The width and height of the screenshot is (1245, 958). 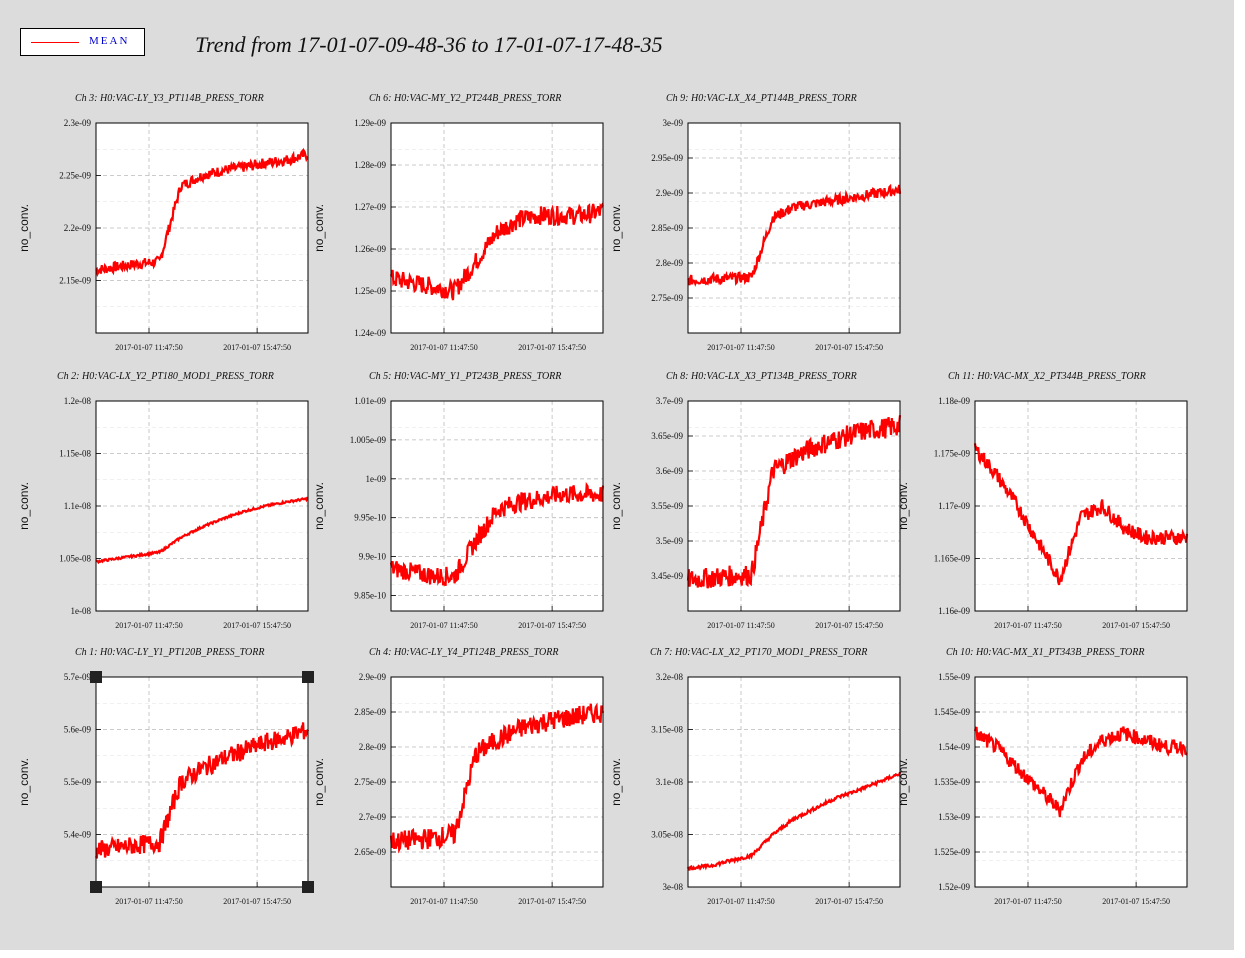 I want to click on chart-title: Ch 5: H0:VAC-MY_Y1_PT243B_PRESS_TORR, so click(x=465, y=376).